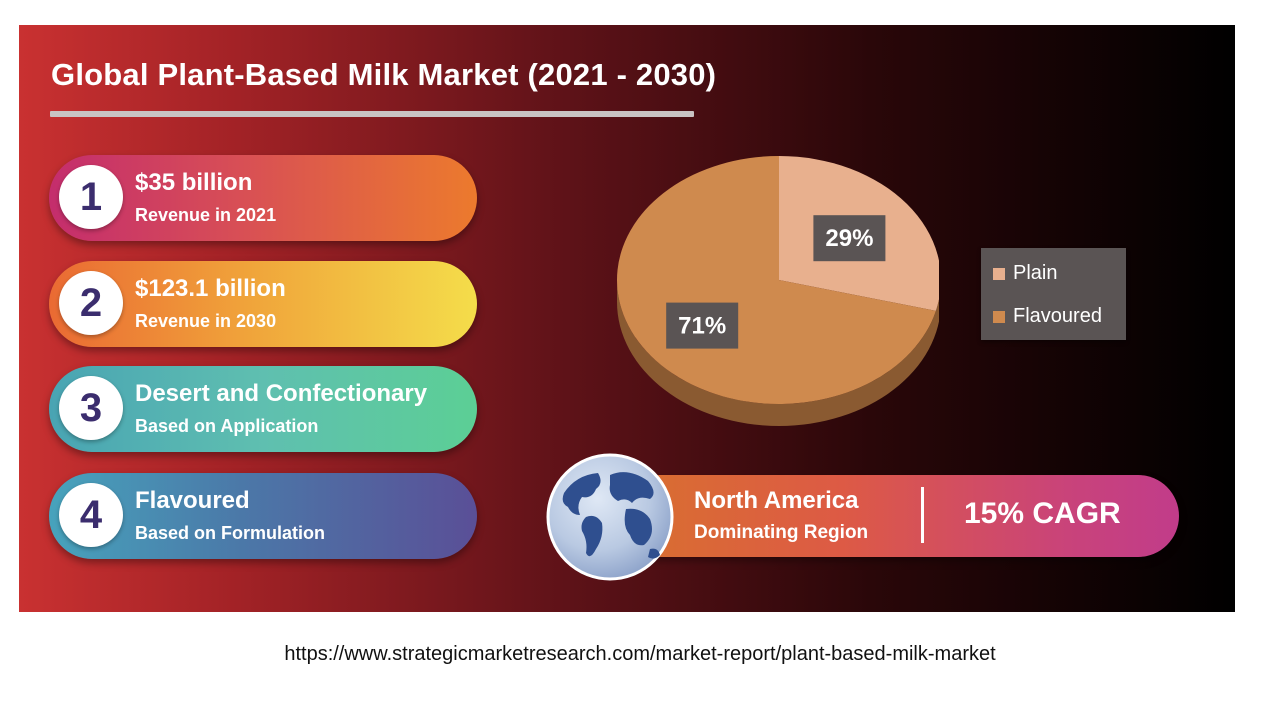 This screenshot has height=720, width=1280. I want to click on stat-sub-4: Based on Formulation, so click(230, 533).